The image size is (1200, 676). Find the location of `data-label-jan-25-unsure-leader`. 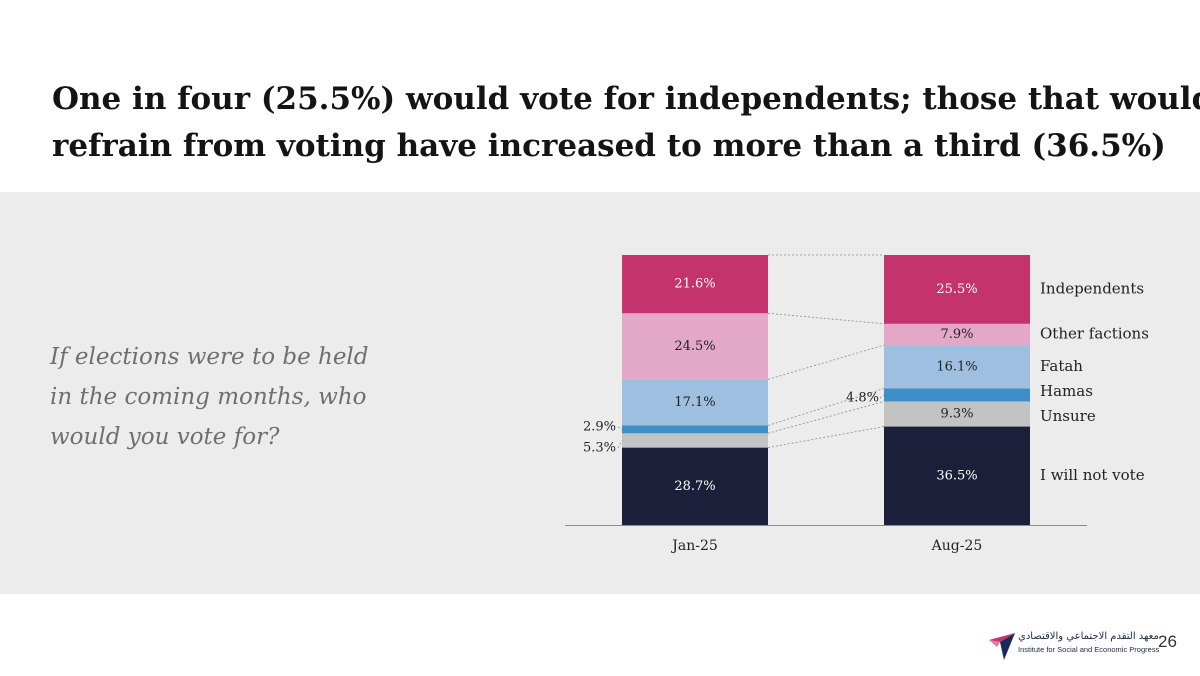

data-label-jan-25-unsure-leader is located at coordinates (620, 444).